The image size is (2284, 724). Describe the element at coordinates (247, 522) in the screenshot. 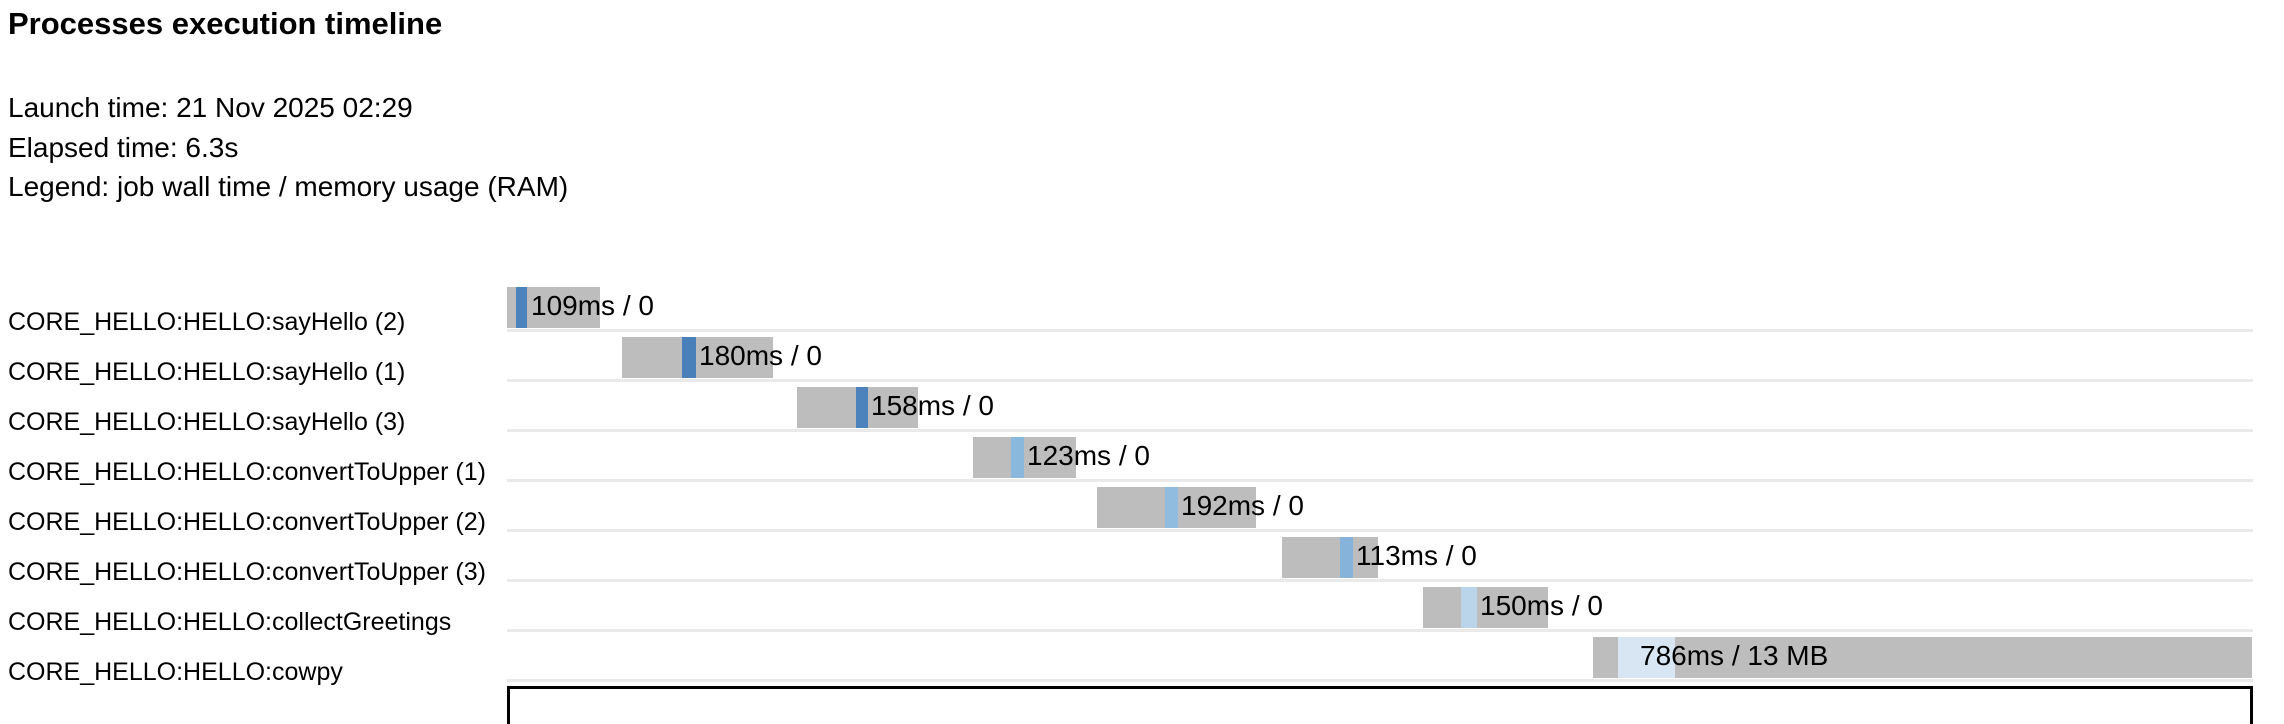

I see `task-label: CORE_HELLO:HELLO:convertToUpper (2)` at that location.